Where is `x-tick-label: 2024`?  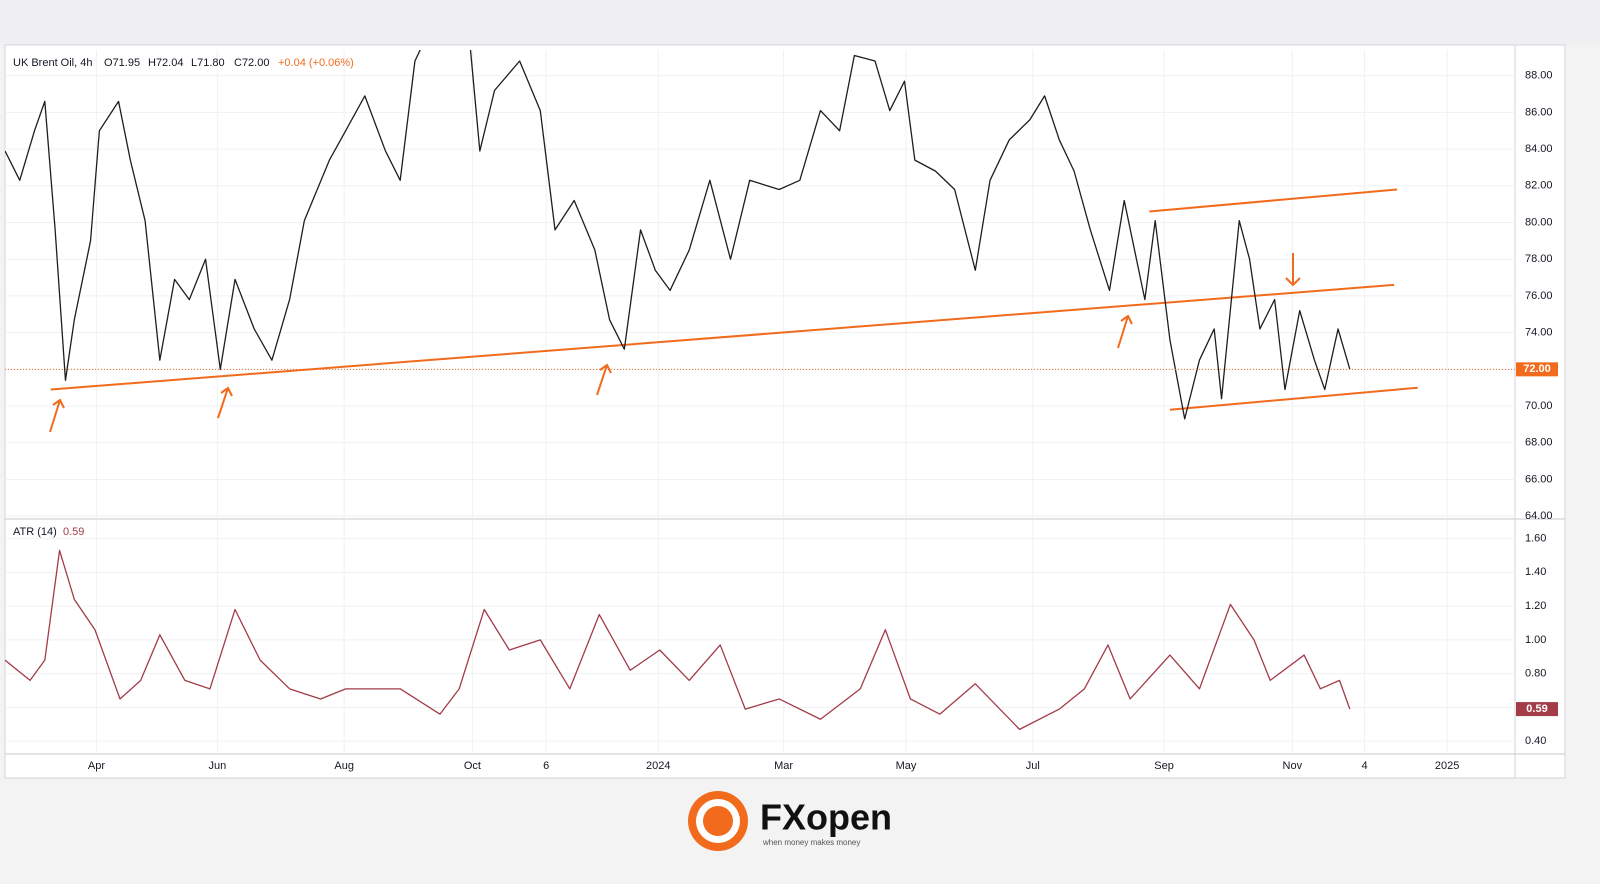
x-tick-label: 2024 is located at coordinates (658, 766).